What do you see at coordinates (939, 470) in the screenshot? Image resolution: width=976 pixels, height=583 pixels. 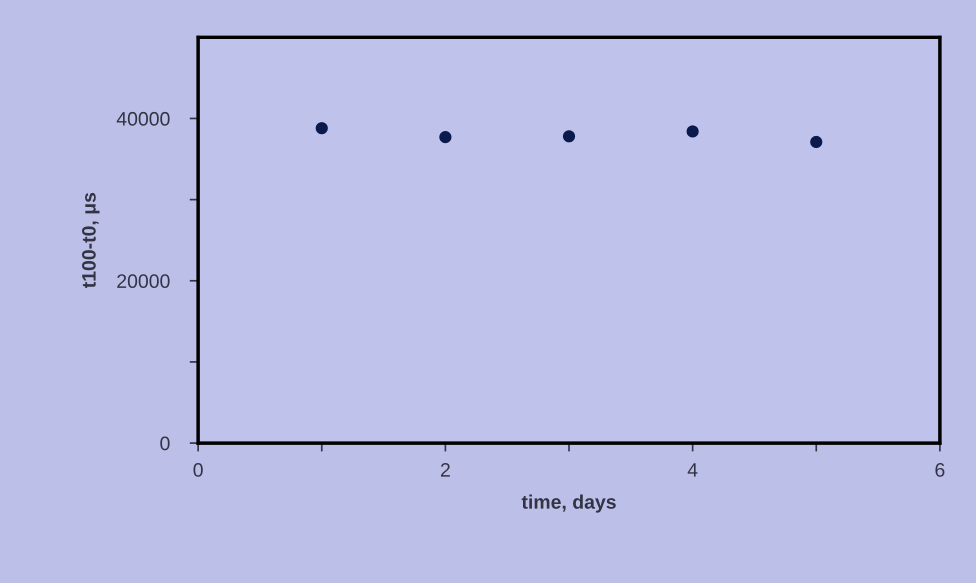 I see `x-tick-label: 6` at bounding box center [939, 470].